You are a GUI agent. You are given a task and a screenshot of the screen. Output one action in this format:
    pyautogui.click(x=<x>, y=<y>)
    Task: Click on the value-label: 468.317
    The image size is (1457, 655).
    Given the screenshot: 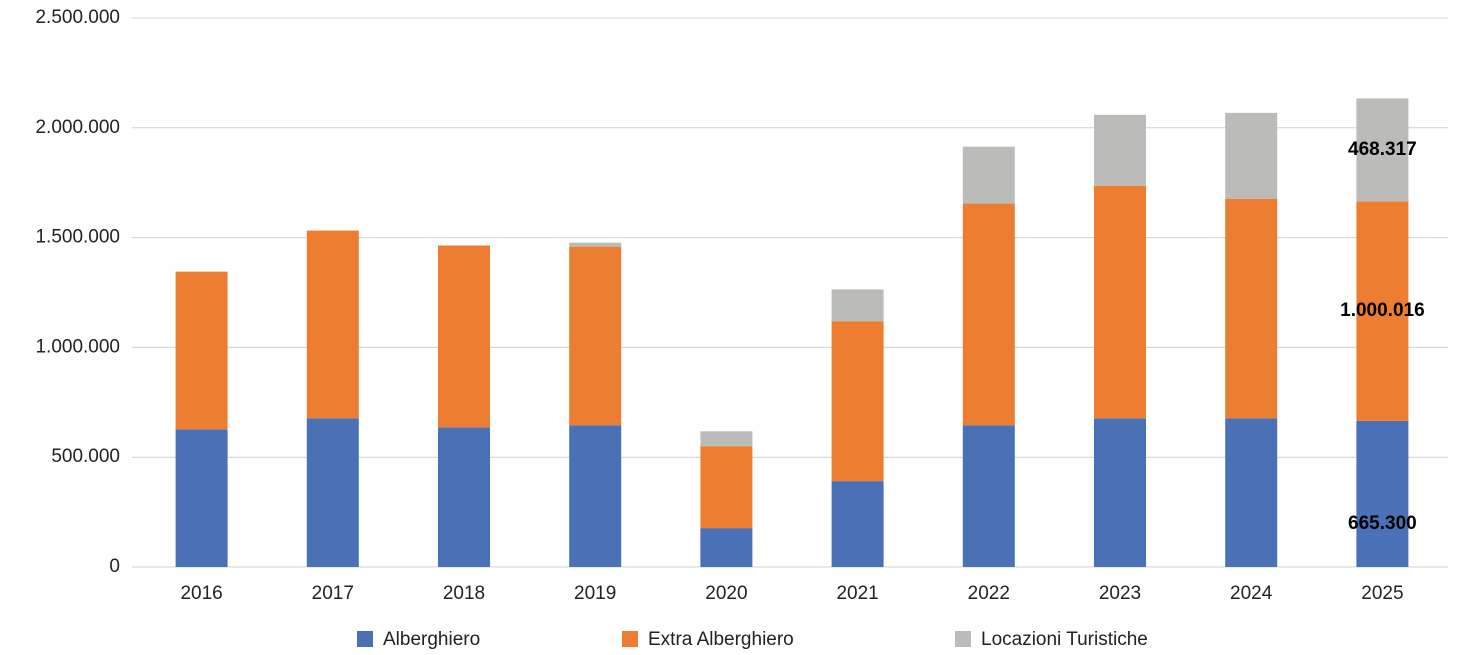 What is the action you would take?
    pyautogui.click(x=1382, y=149)
    